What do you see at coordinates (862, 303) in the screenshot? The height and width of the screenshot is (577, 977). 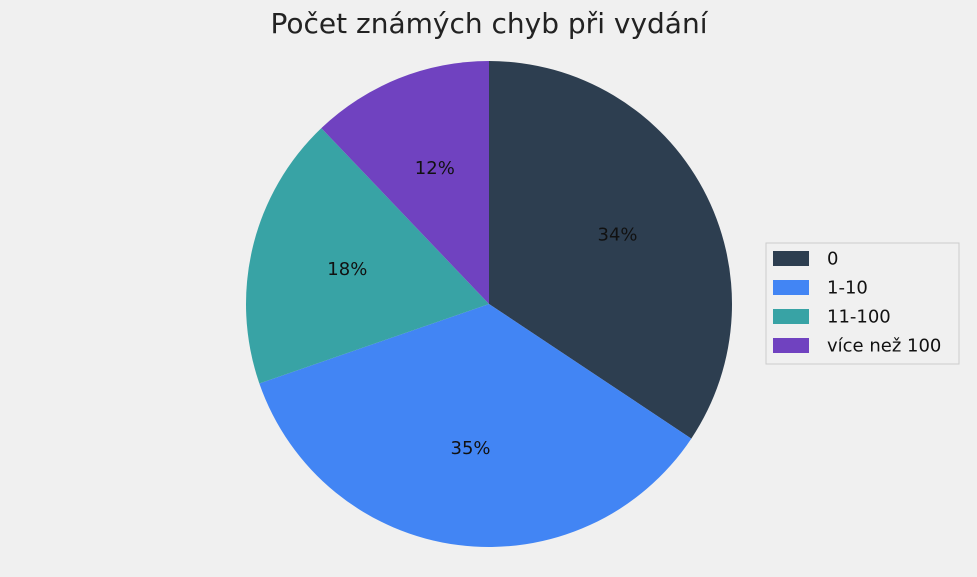 I see `legend: 0 1-10 11-100 více než 100` at bounding box center [862, 303].